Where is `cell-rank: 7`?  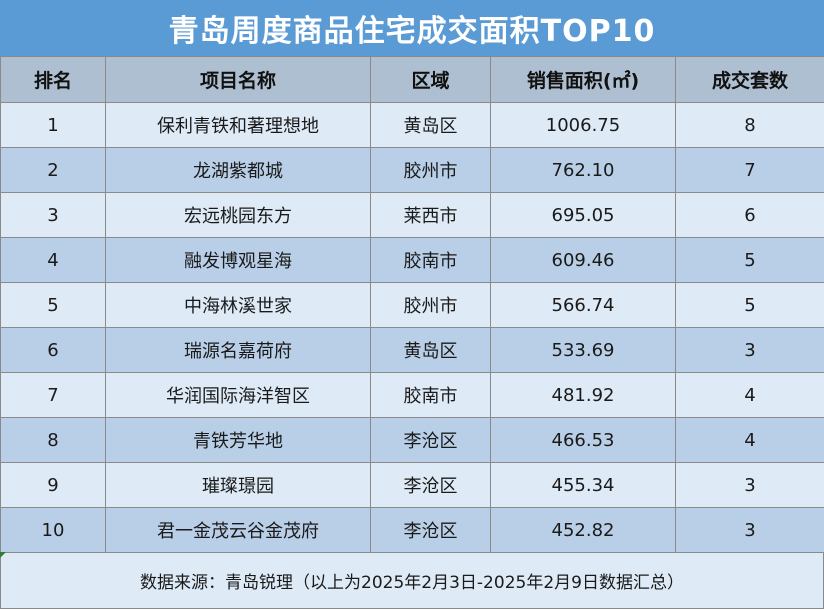 cell-rank: 7 is located at coordinates (53, 395).